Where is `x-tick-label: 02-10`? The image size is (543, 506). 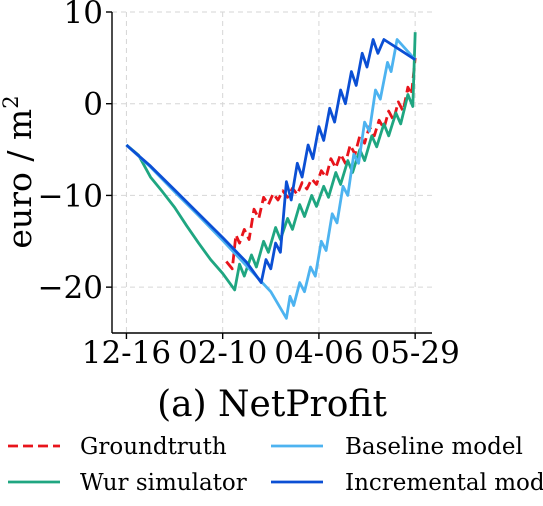
x-tick-label: 02-10 is located at coordinates (222, 353).